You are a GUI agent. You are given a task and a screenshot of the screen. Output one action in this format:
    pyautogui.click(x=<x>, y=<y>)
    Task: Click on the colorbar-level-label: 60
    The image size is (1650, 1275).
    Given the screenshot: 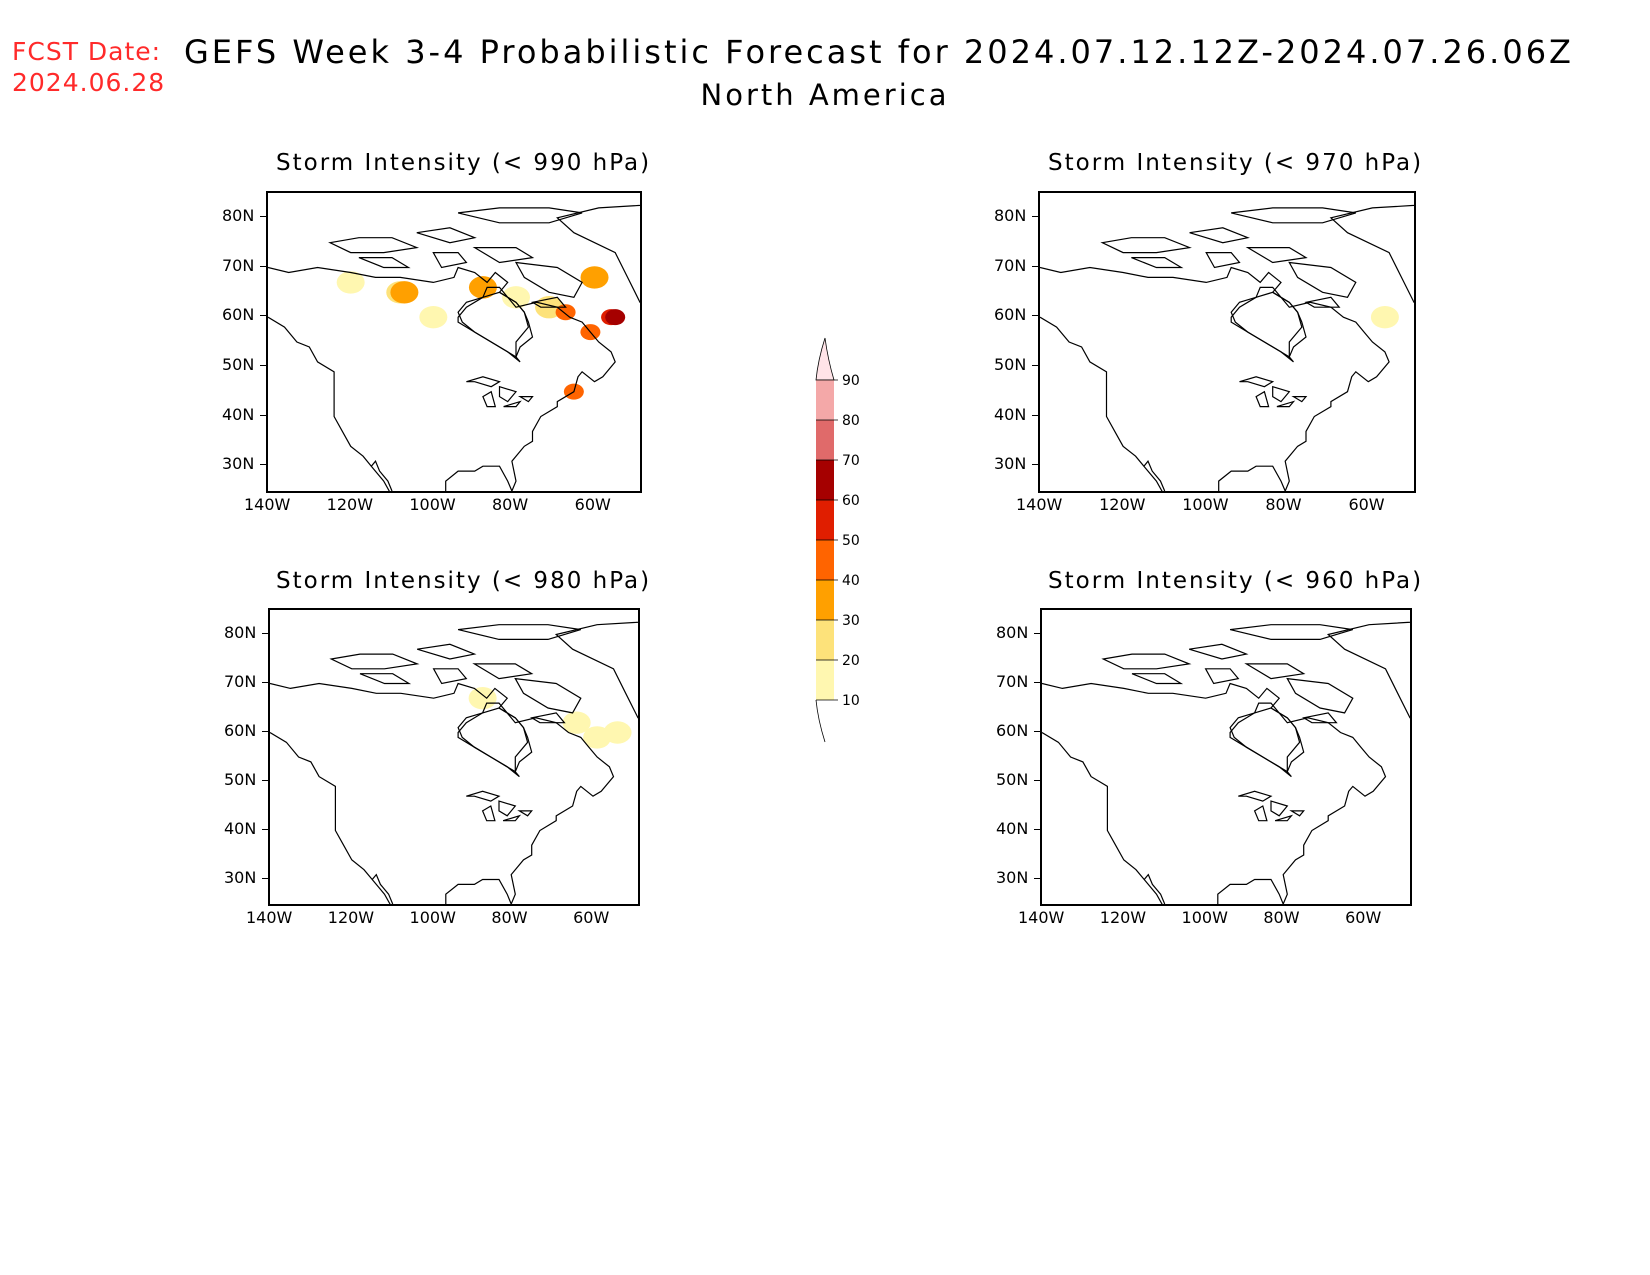 What is the action you would take?
    pyautogui.click(x=851, y=501)
    